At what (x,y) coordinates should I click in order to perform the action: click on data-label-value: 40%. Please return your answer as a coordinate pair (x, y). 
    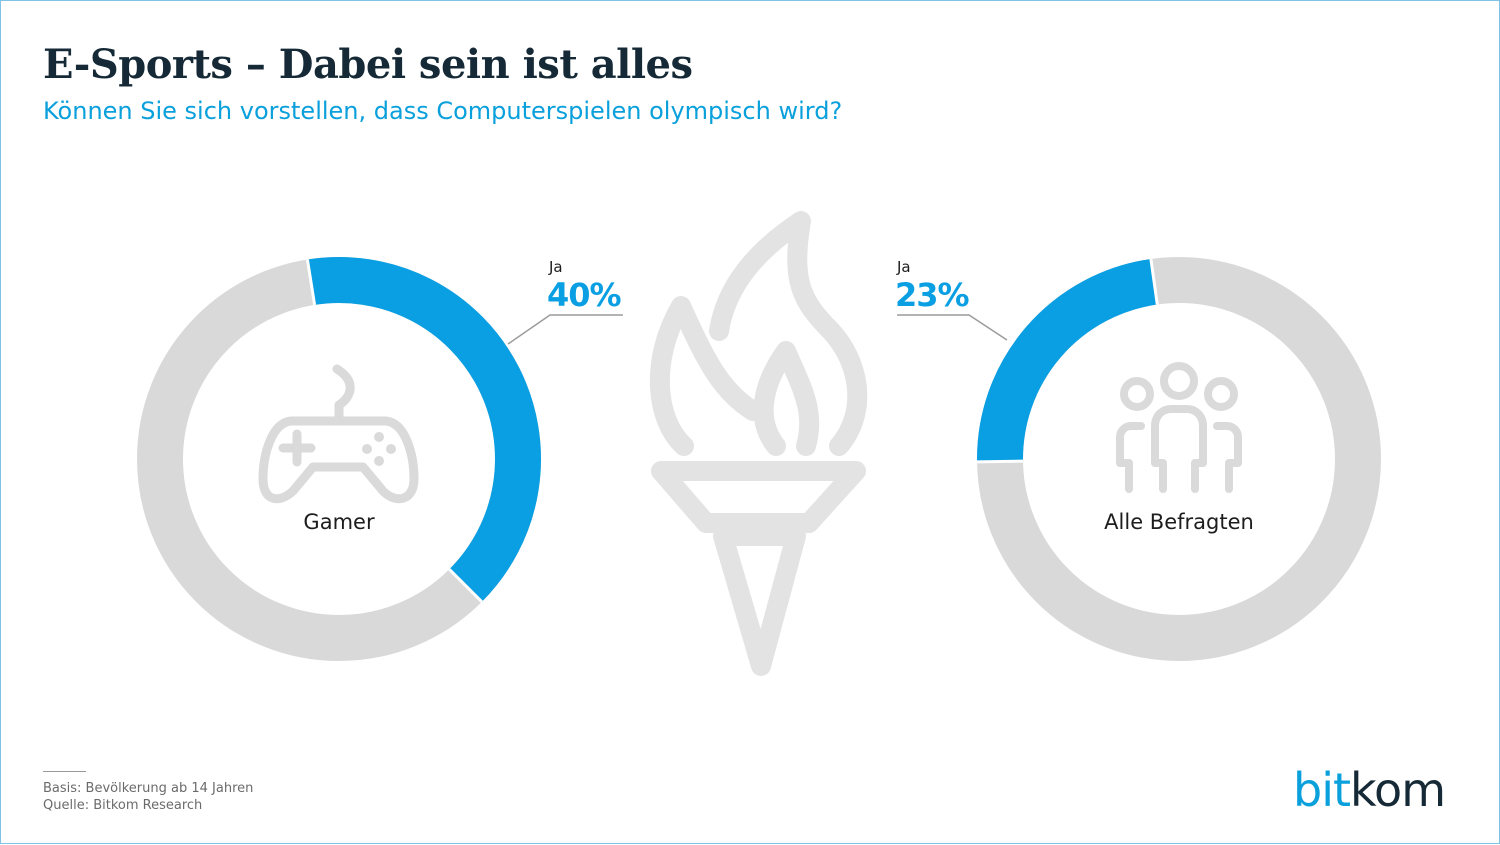
    Looking at the image, I should click on (584, 295).